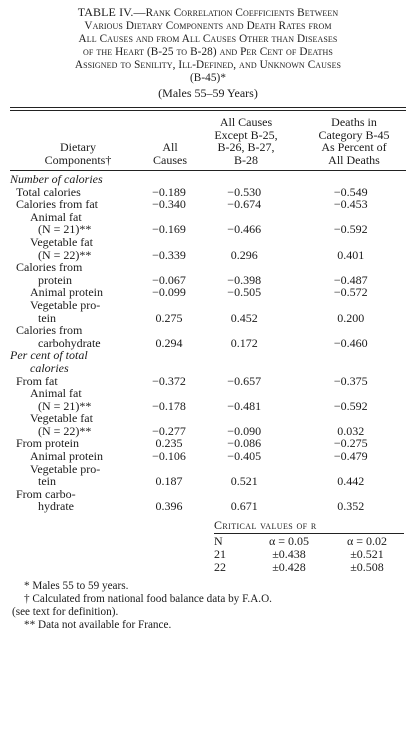  Describe the element at coordinates (208, 93) in the screenshot. I see `table-subtitle: (Males 55–59 Years)` at that location.